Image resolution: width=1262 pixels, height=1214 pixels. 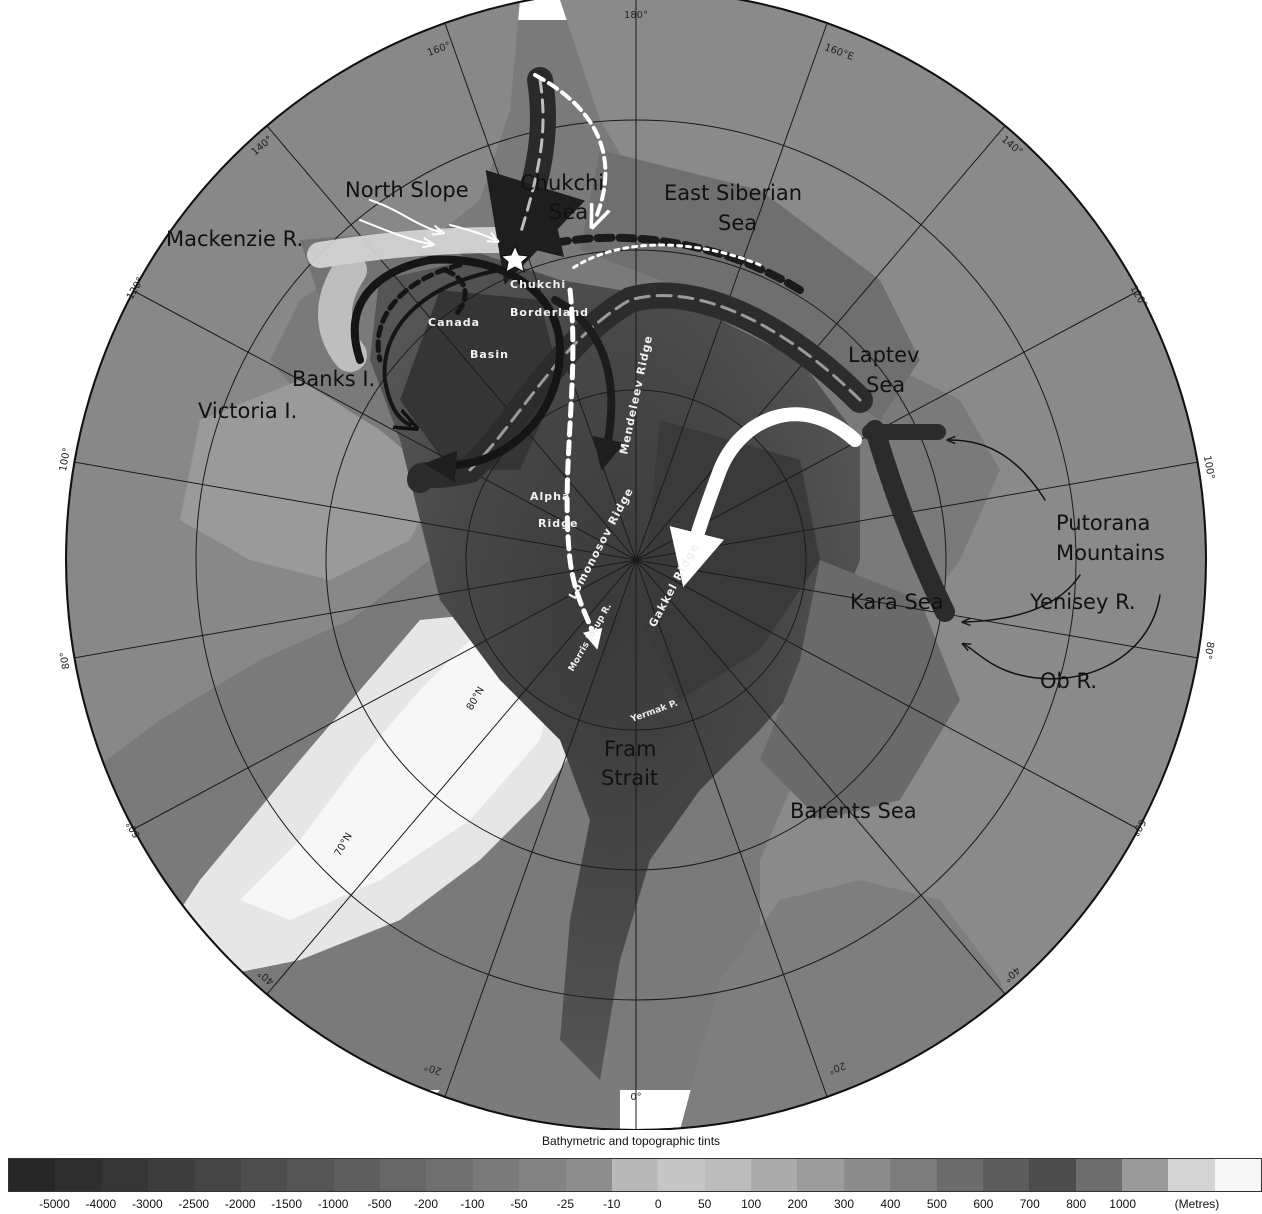 What do you see at coordinates (457, 369) in the screenshot?
I see `beaufort-gyre-arrow` at bounding box center [457, 369].